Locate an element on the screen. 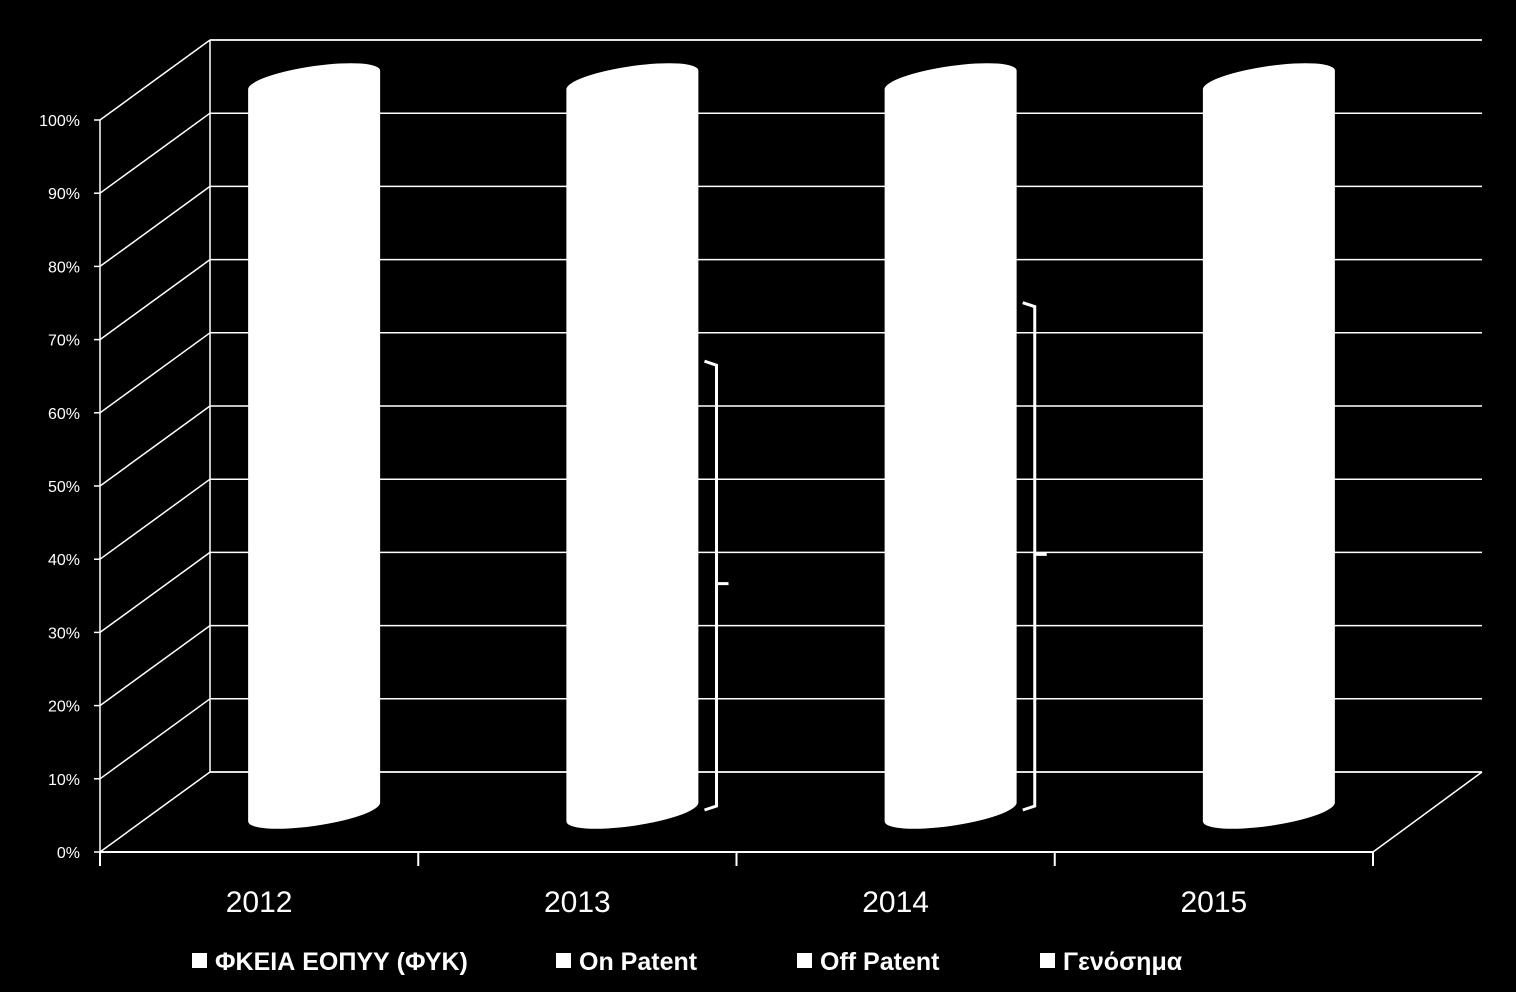  x-tick-label: 2013 is located at coordinates (577, 902).